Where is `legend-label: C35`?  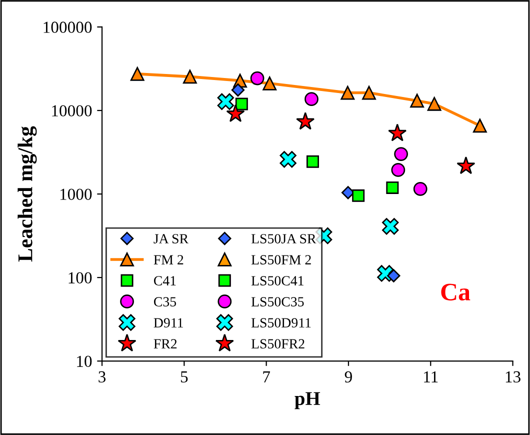
legend-label: C35 is located at coordinates (165, 301).